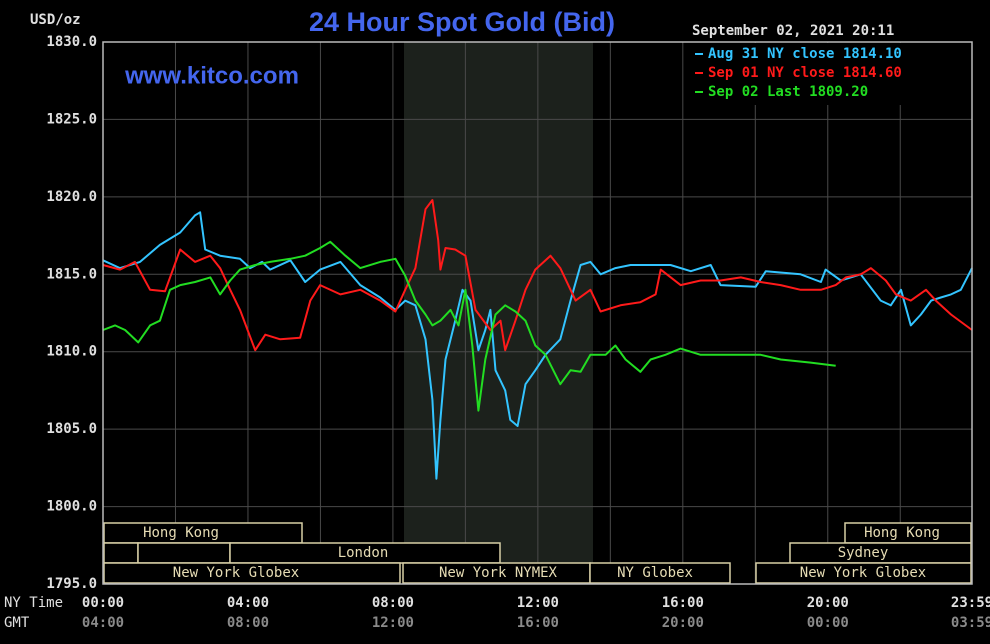  Describe the element at coordinates (71, 274) in the screenshot. I see `y-tick-label: 1815.0` at that location.